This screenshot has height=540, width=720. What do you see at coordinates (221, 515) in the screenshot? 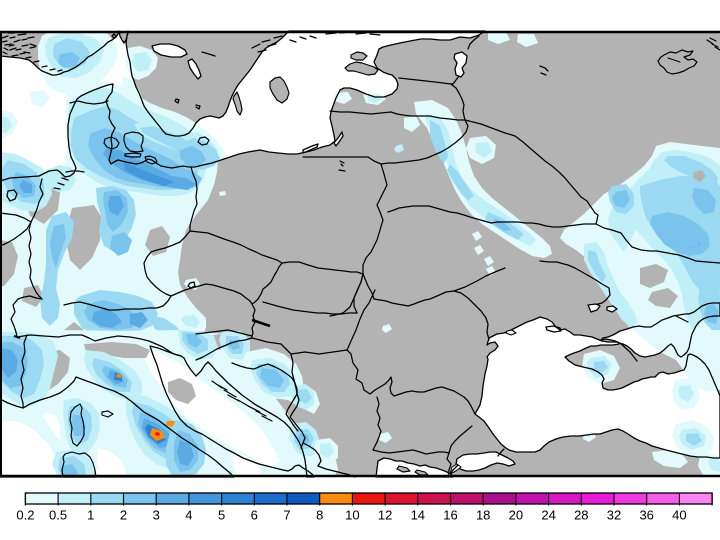
I see `svg-text: 5` at bounding box center [221, 515].